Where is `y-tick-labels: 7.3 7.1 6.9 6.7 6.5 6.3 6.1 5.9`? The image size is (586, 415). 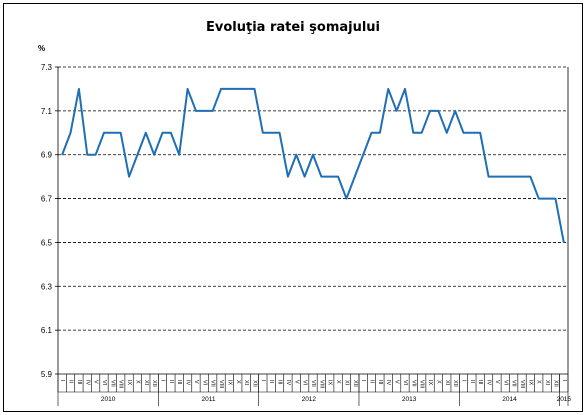
y-tick-labels: 7.3 7.1 6.9 6.7 6.5 6.3 6.1 5.9 is located at coordinates (49, 221).